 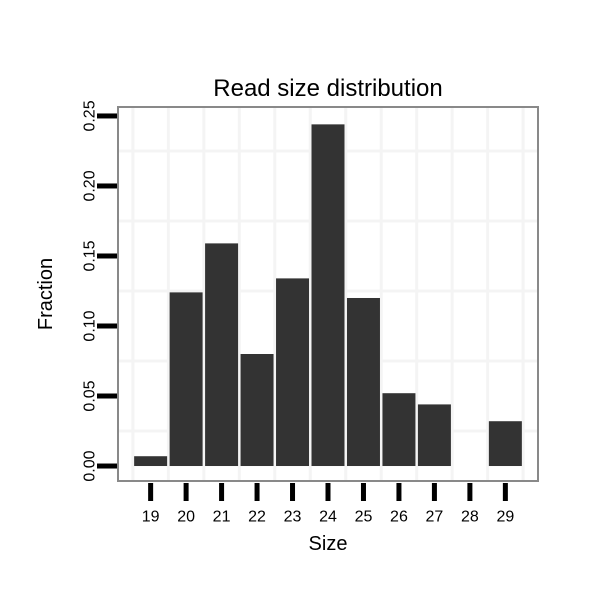 I want to click on y-axis-title: Fraction, so click(x=46, y=294).